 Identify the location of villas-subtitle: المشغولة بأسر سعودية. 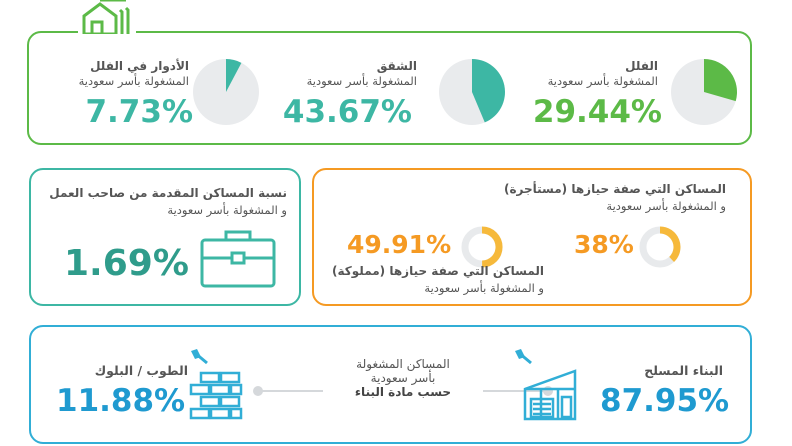
(602, 81).